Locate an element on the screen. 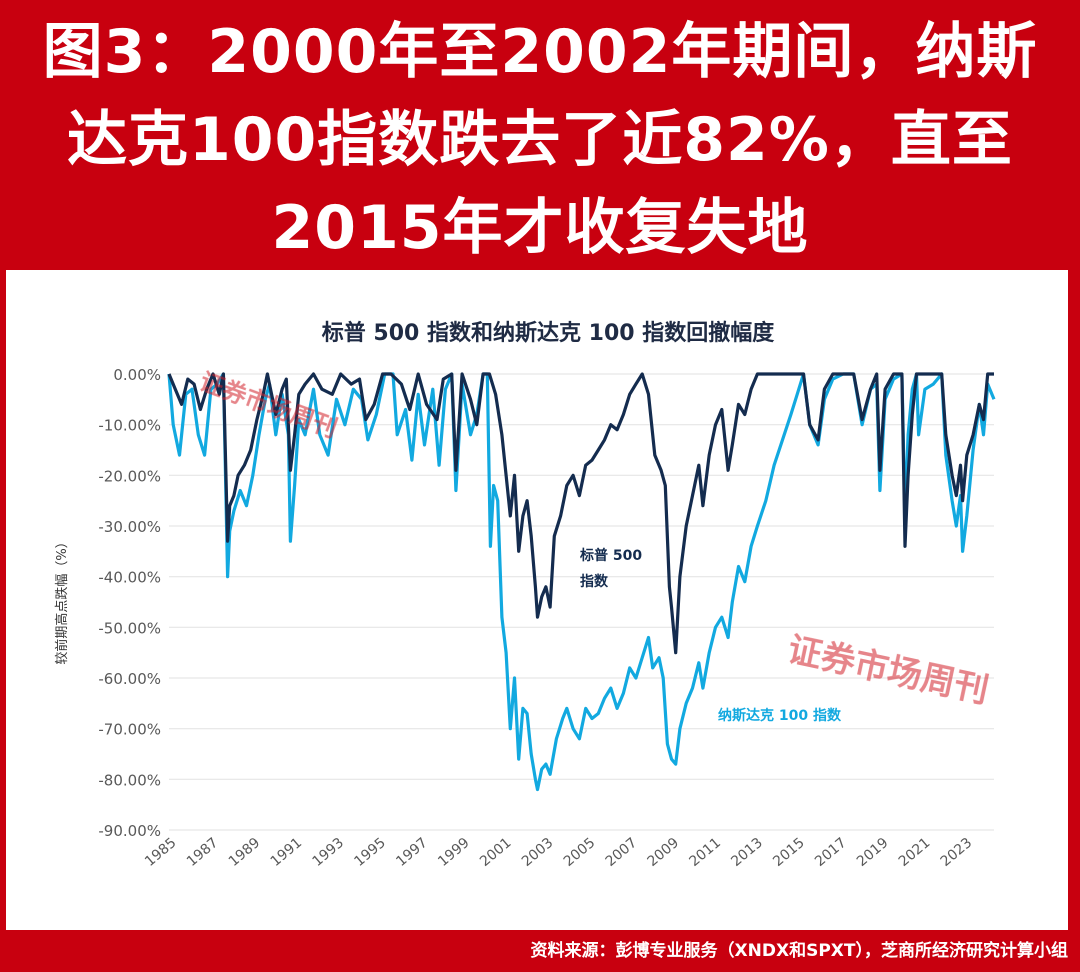 The image size is (1080, 972). x-tick-label: 2001 is located at coordinates (496, 852).